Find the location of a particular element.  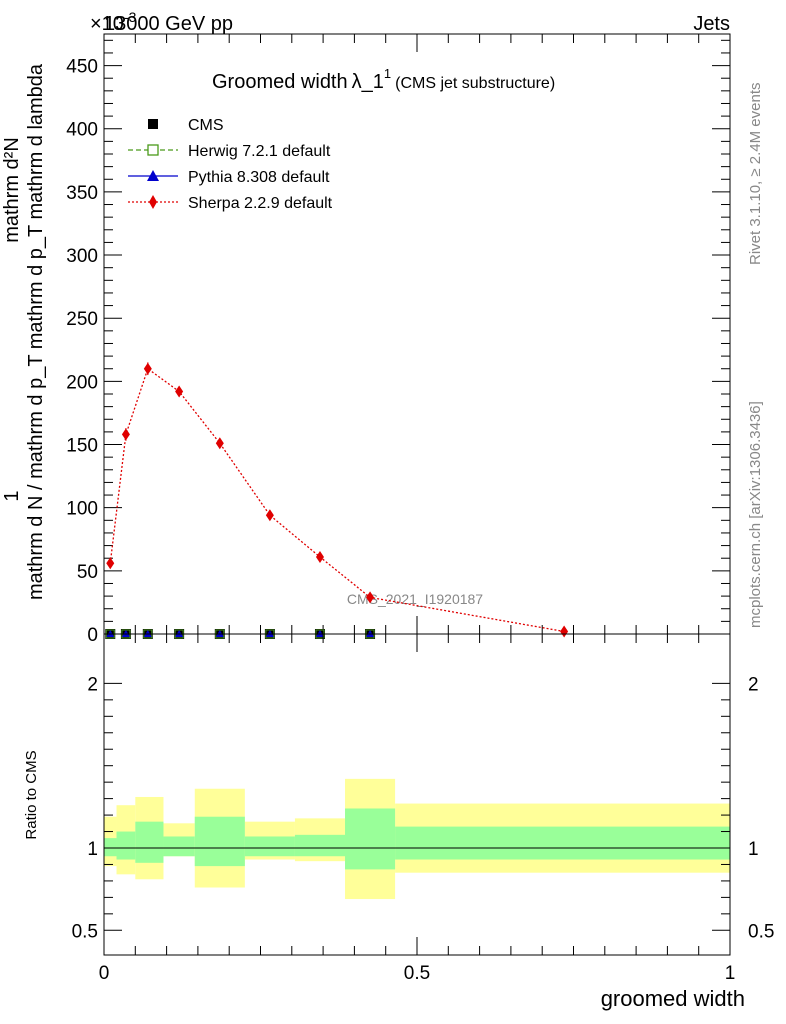

main-ytick-label-100: 100 is located at coordinates (82, 509).